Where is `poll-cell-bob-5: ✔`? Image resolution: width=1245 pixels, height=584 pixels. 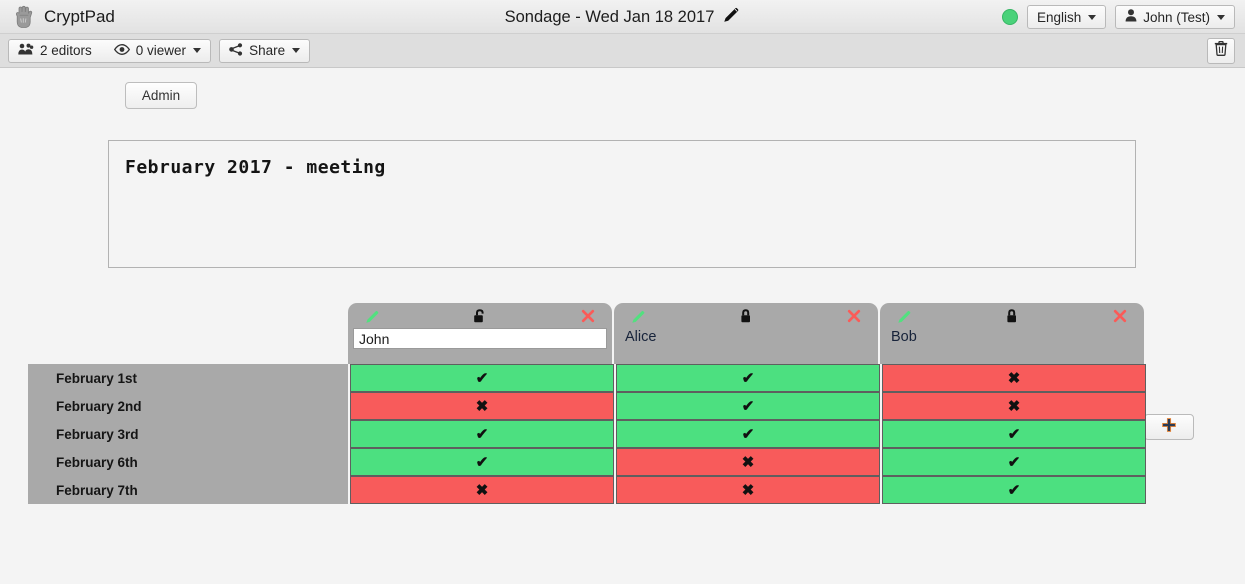 poll-cell-bob-5: ✔ is located at coordinates (1014, 490).